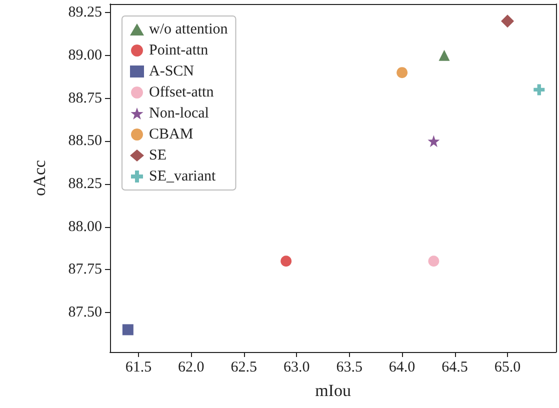  Describe the element at coordinates (333, 390) in the screenshot. I see `x-axis-title: mIou` at that location.